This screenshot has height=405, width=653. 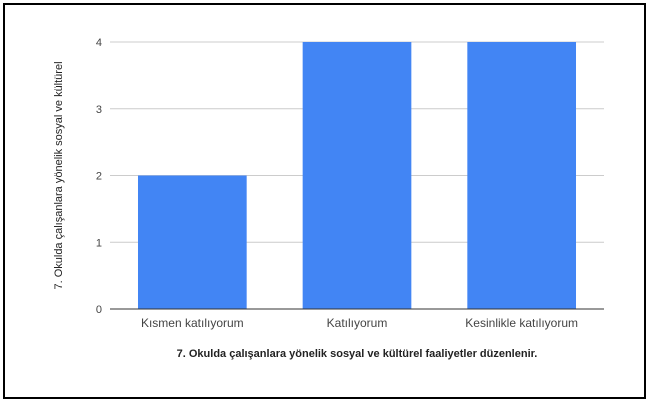 I want to click on x-tick-label: Katılıyorum, so click(x=357, y=323).